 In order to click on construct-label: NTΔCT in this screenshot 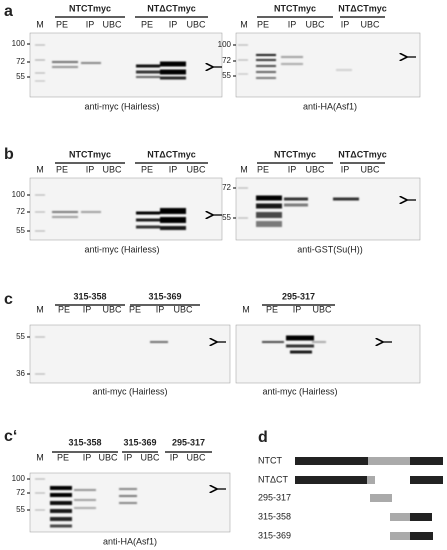, I will do `click(273, 479)`.